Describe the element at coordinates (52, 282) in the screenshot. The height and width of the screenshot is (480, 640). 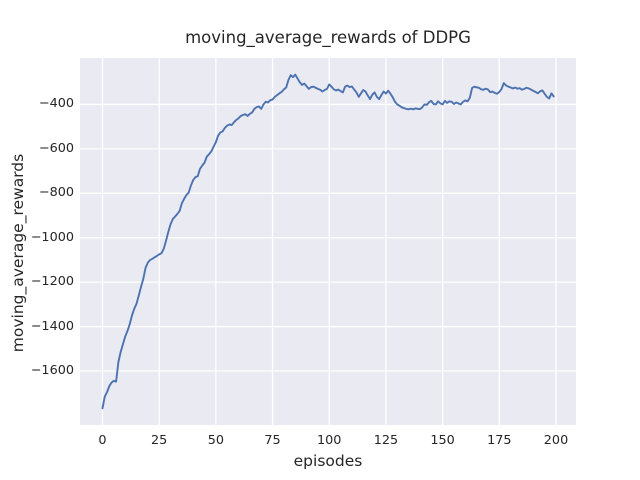
I see `y-tick-label: −1200` at that location.